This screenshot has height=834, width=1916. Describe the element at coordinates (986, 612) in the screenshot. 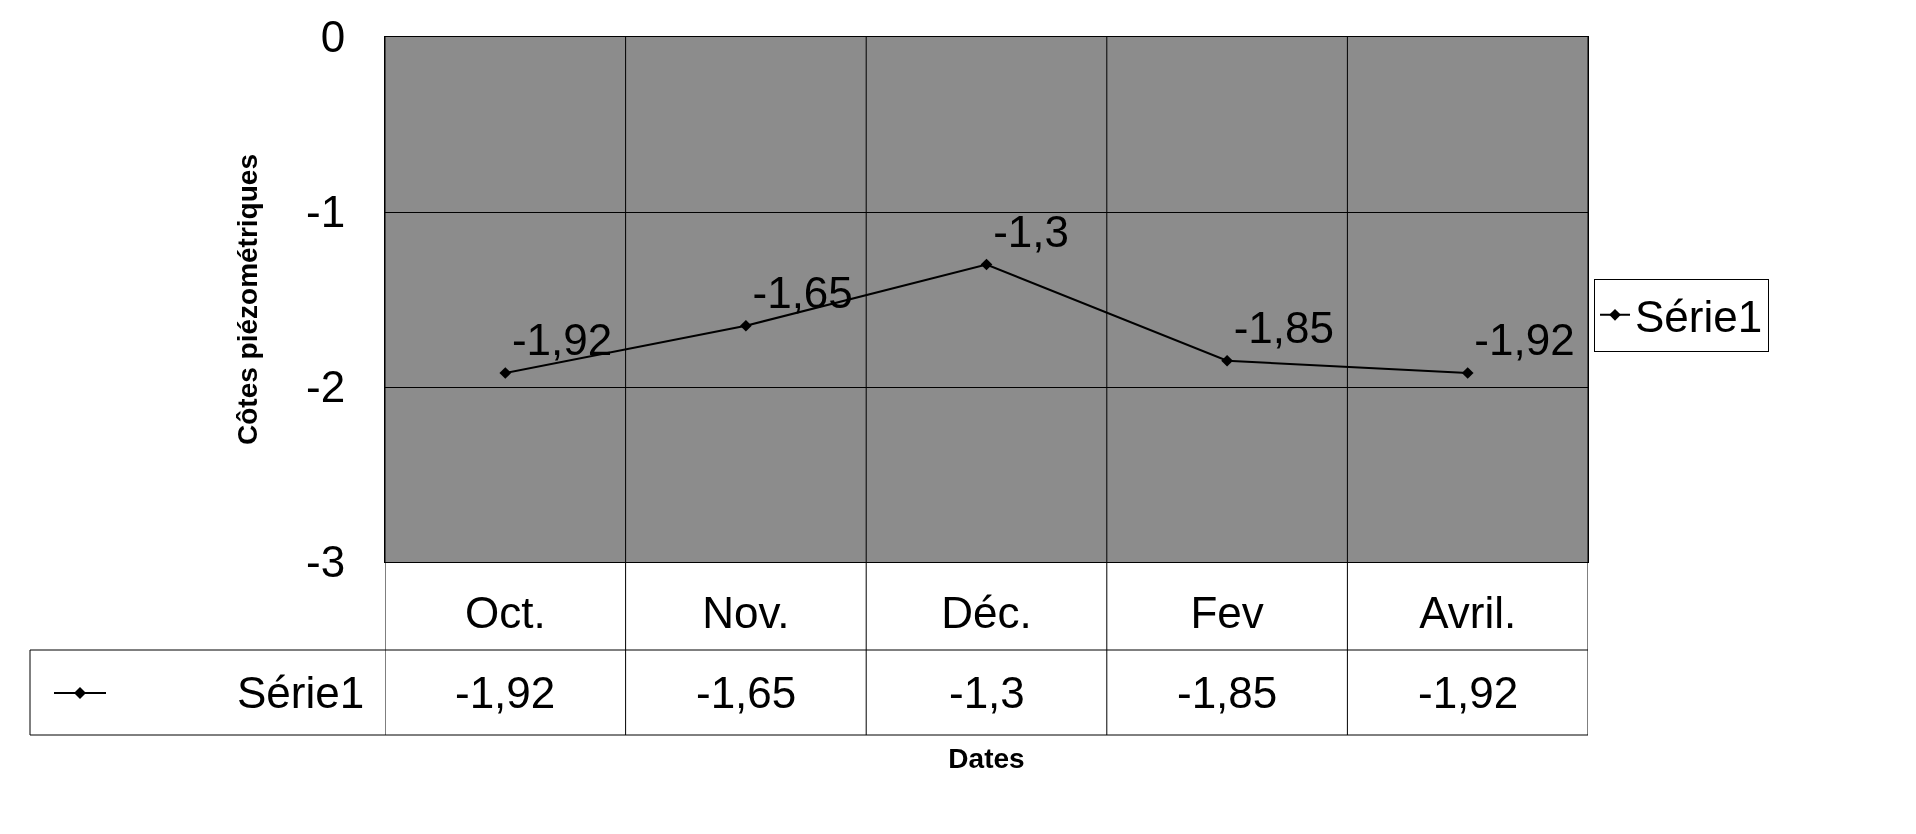

I see `x-tick-label: Déc.` at that location.